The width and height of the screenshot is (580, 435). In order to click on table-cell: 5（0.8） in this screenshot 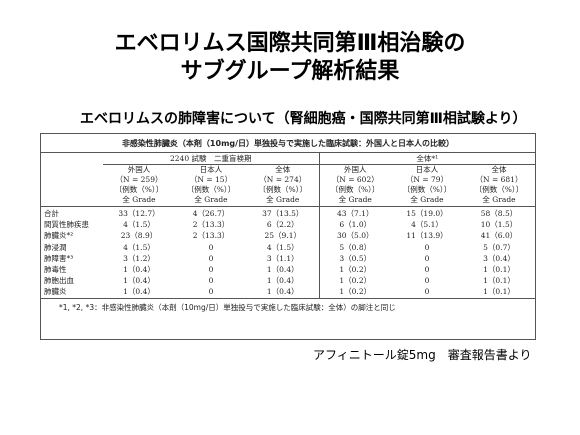, I will do `click(355, 247)`.